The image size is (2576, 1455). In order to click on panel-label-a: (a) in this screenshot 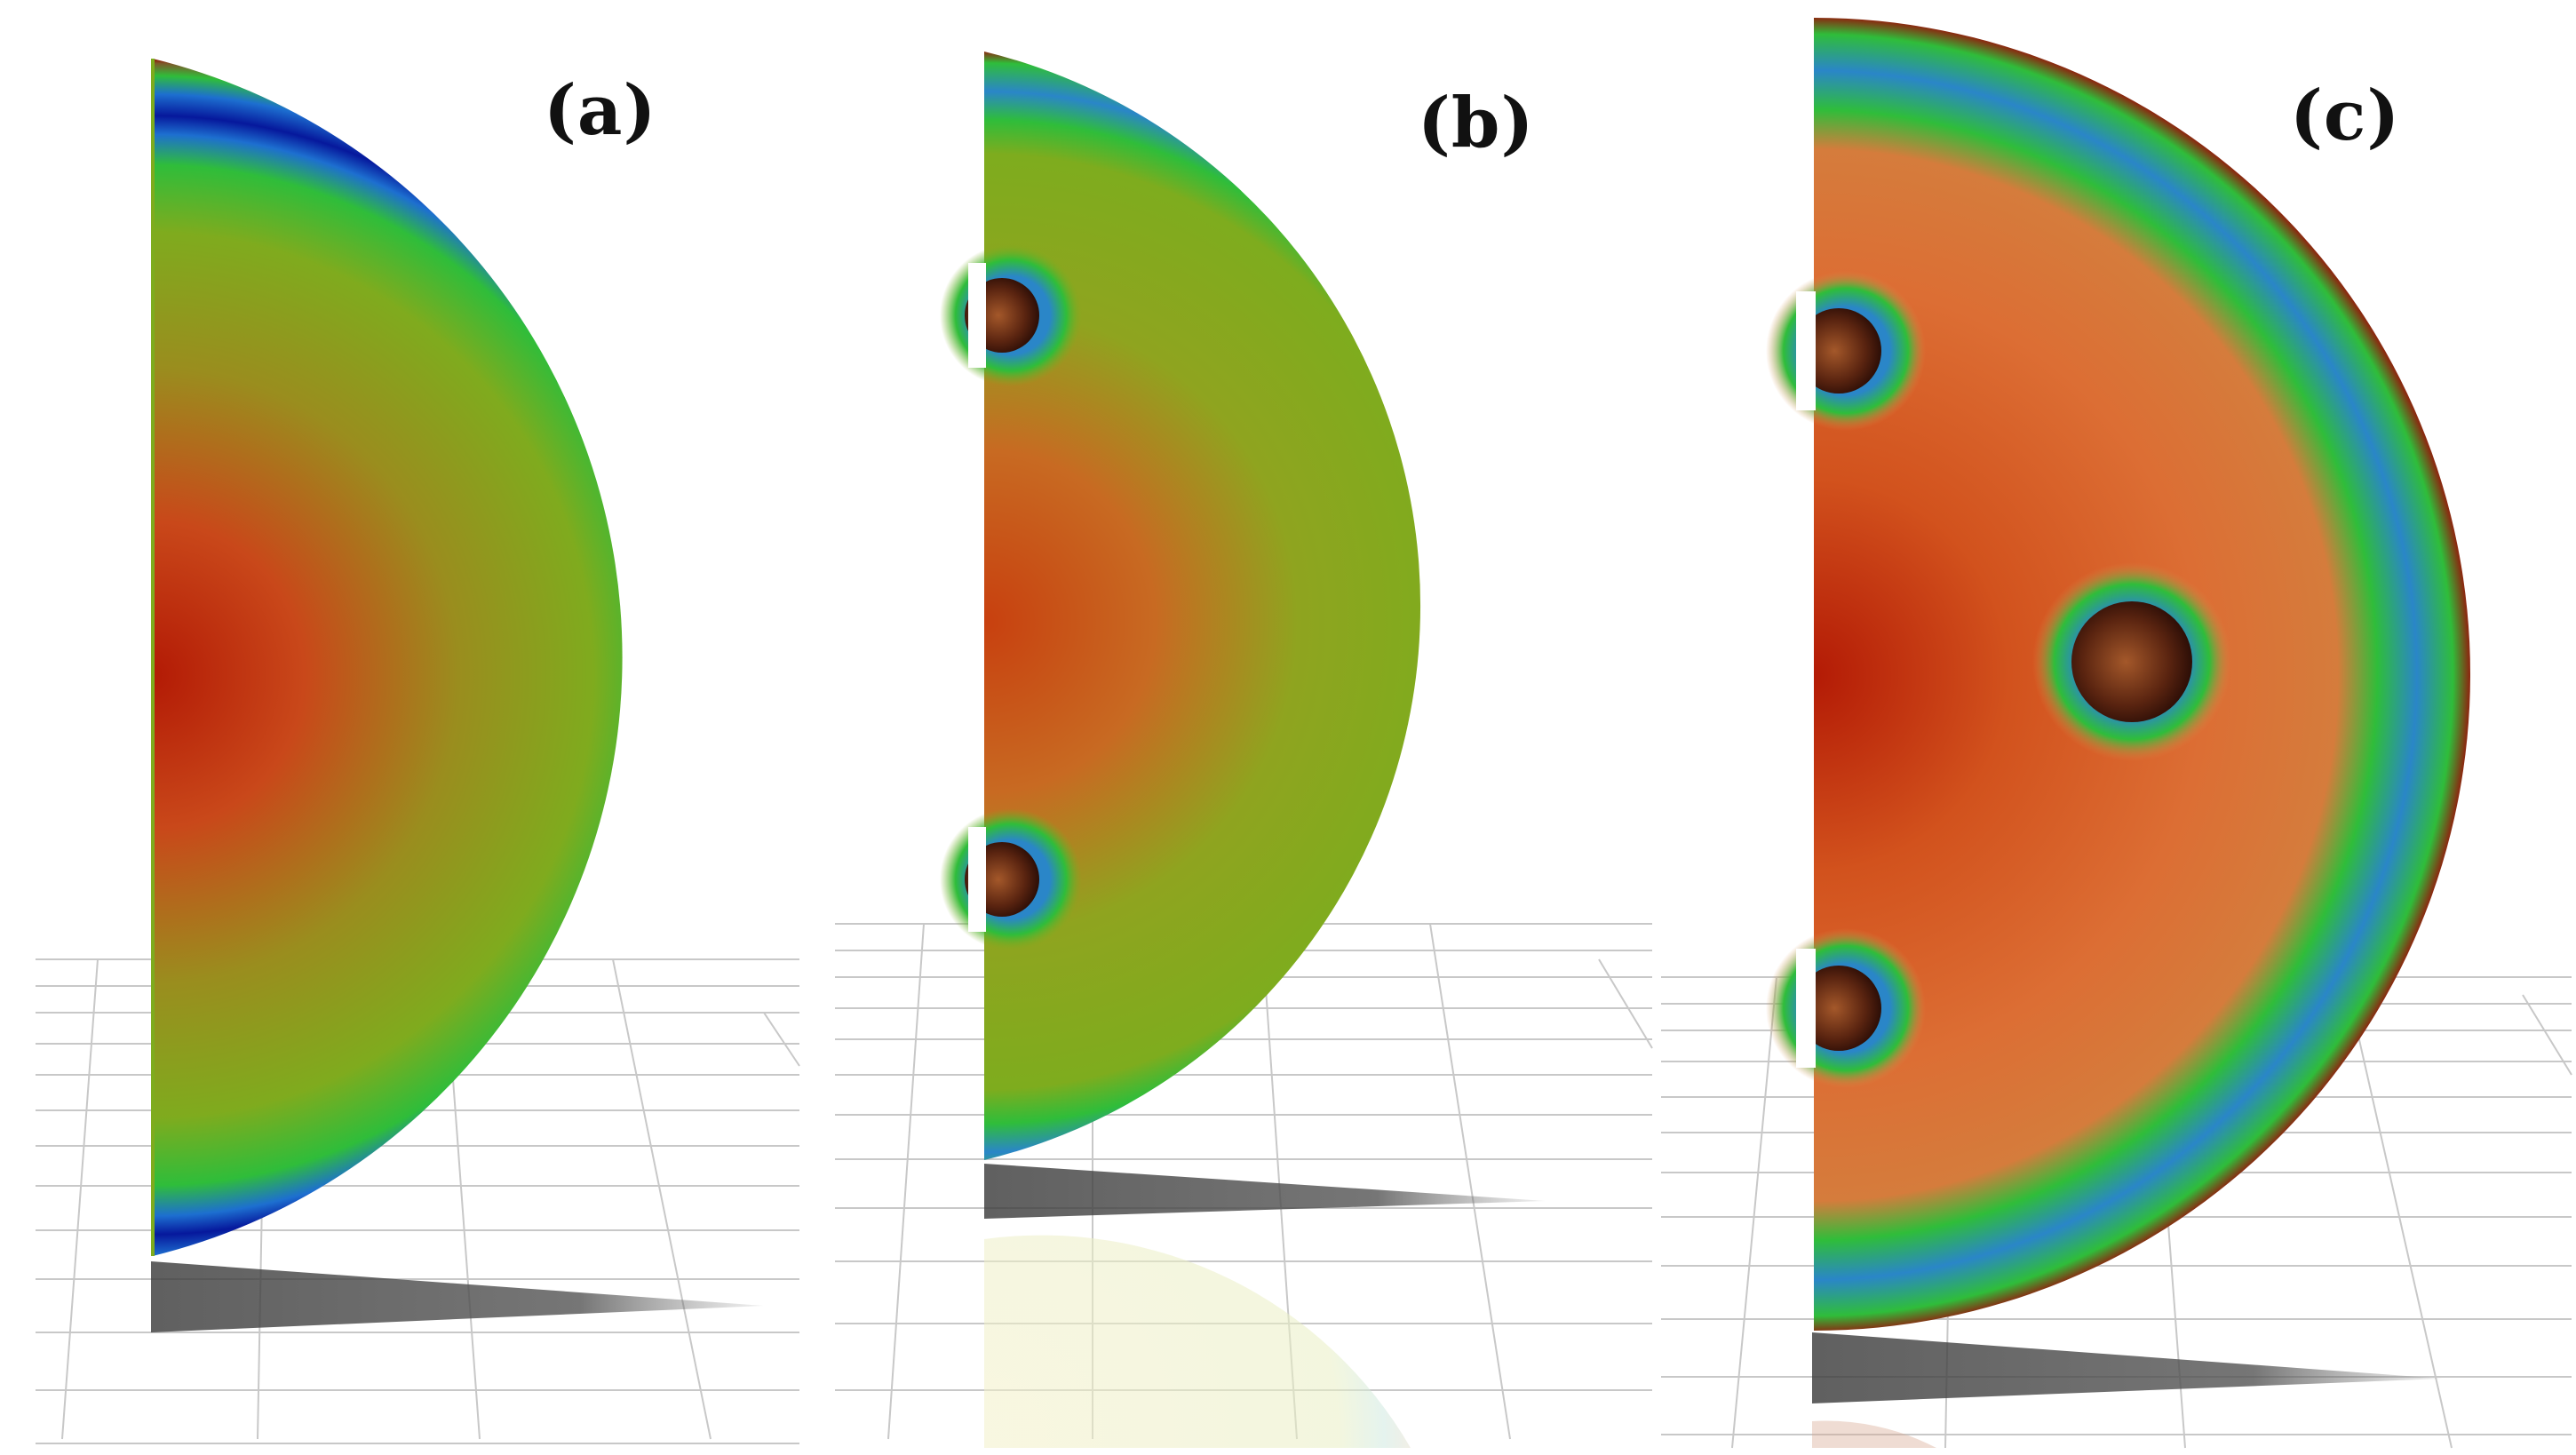, I will do `click(600, 110)`.